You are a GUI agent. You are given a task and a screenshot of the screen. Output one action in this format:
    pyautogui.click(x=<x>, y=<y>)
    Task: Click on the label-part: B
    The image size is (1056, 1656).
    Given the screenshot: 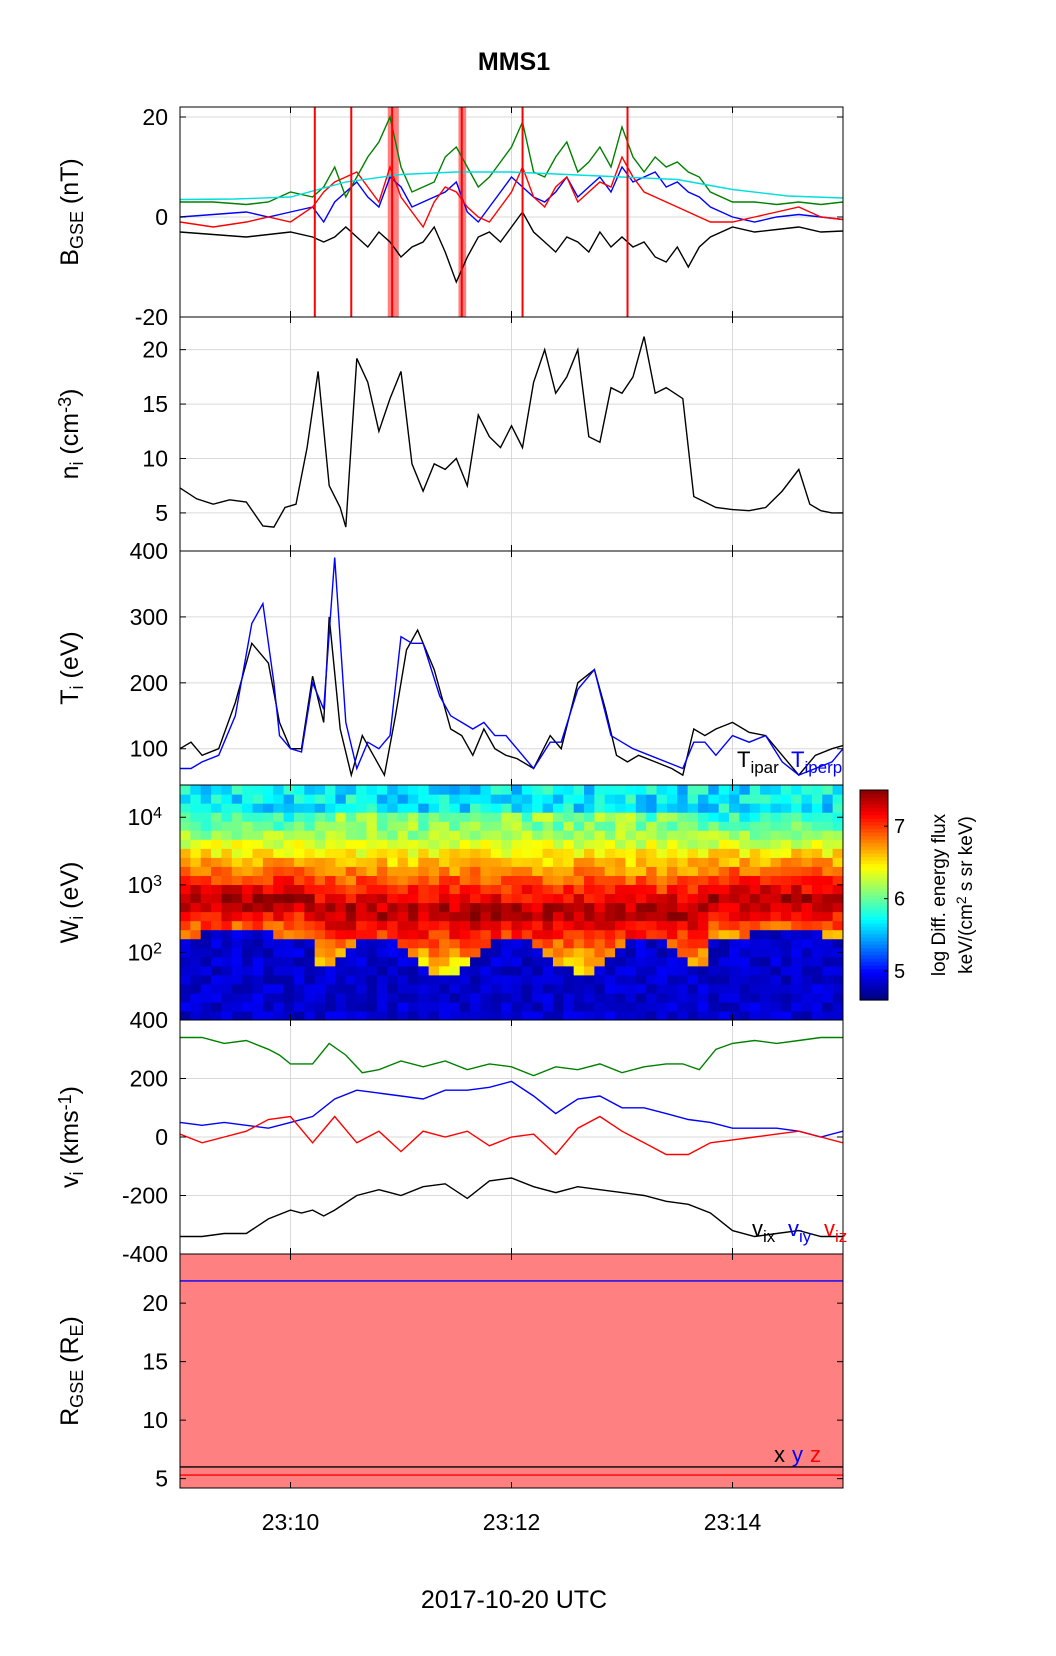 What is the action you would take?
    pyautogui.click(x=70, y=257)
    